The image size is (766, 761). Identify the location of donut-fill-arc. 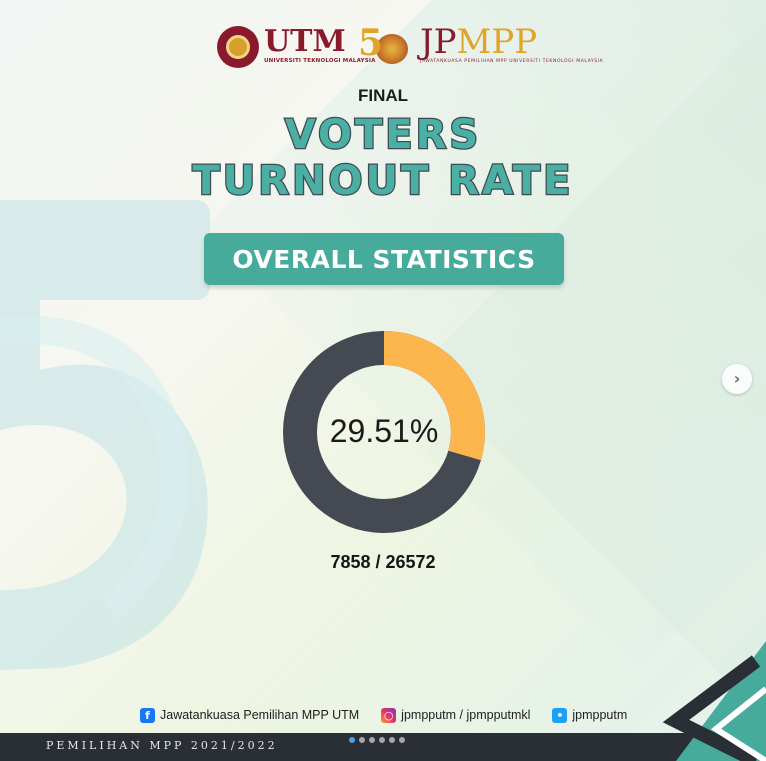
(384, 432).